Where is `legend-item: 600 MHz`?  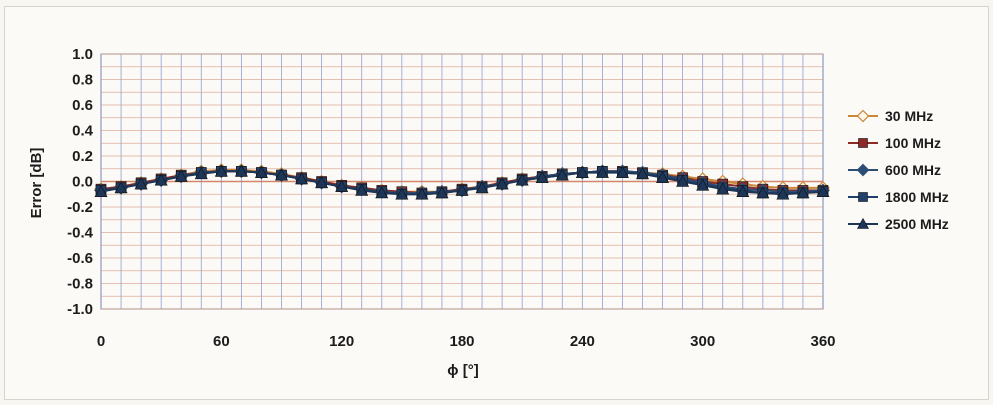
legend-item: 600 MHz is located at coordinates (894, 170).